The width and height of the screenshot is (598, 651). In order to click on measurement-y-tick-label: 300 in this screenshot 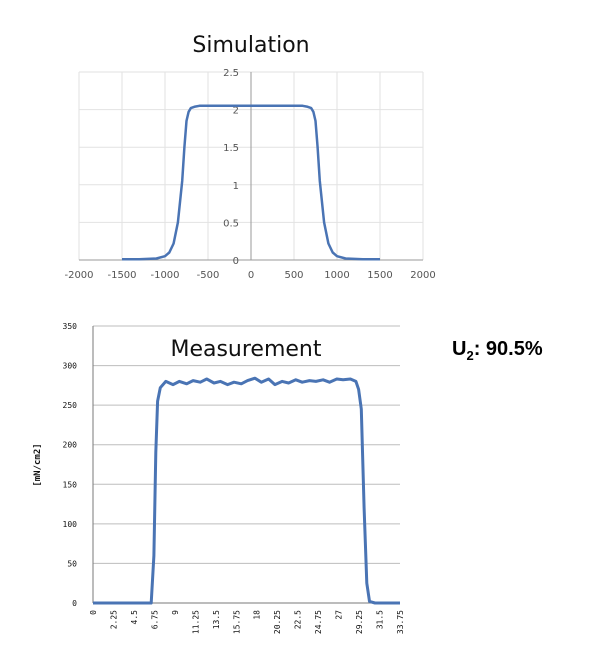, I will do `click(70, 366)`.